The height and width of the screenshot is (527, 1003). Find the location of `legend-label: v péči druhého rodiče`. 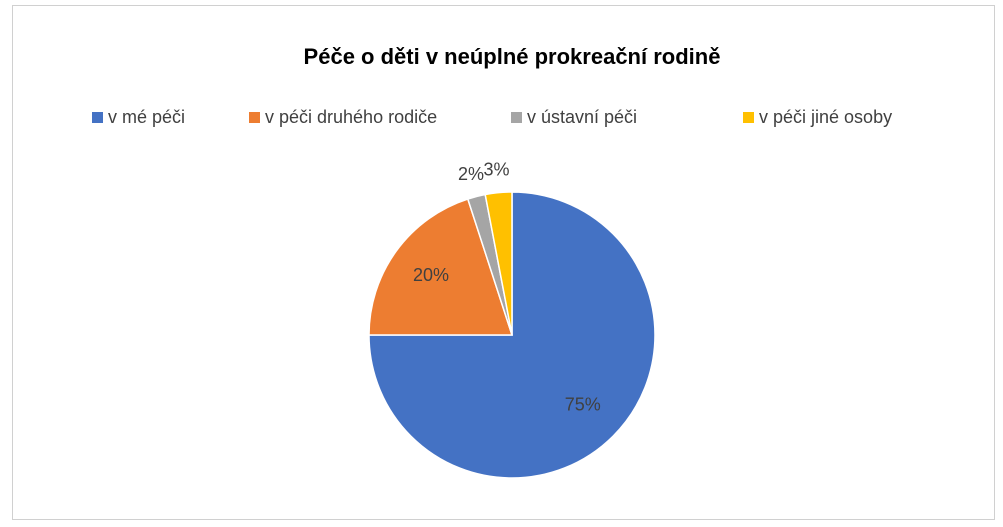

legend-label: v péči druhého rodiče is located at coordinates (351, 117).